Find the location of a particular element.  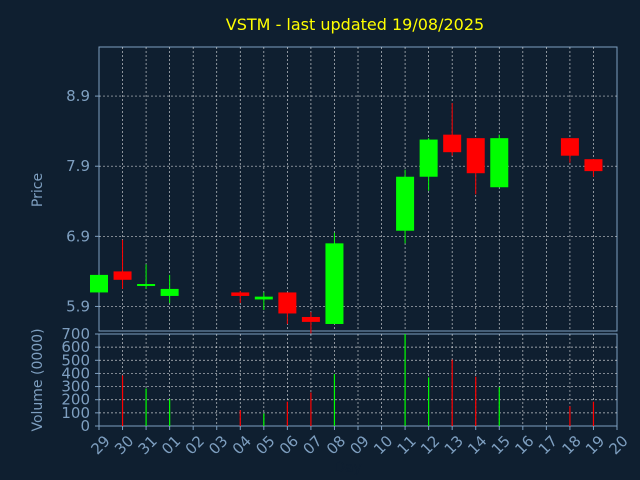

x-tick-label: 03 is located at coordinates (218, 445).